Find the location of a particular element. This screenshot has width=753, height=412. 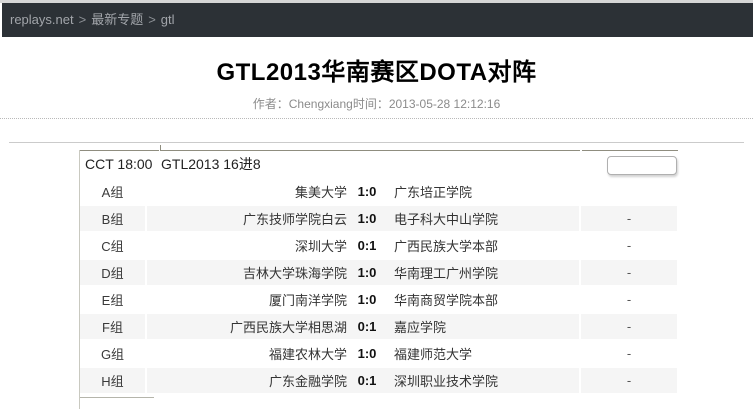

table-row: B组 广东技师学院白云 1:0 电子科大中山学院 - is located at coordinates (379, 218).